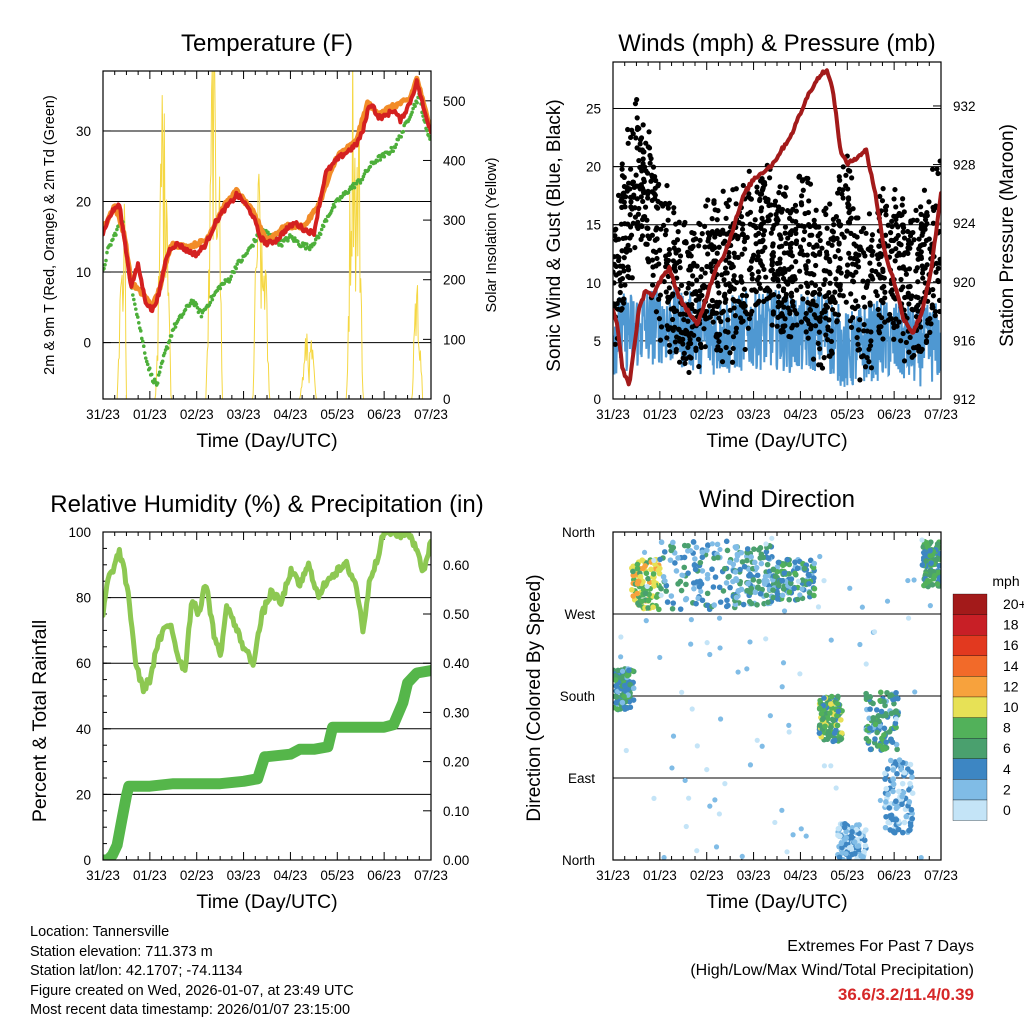  I want to click on station-elevation: Station elevation: 711.373 m, so click(121, 951).